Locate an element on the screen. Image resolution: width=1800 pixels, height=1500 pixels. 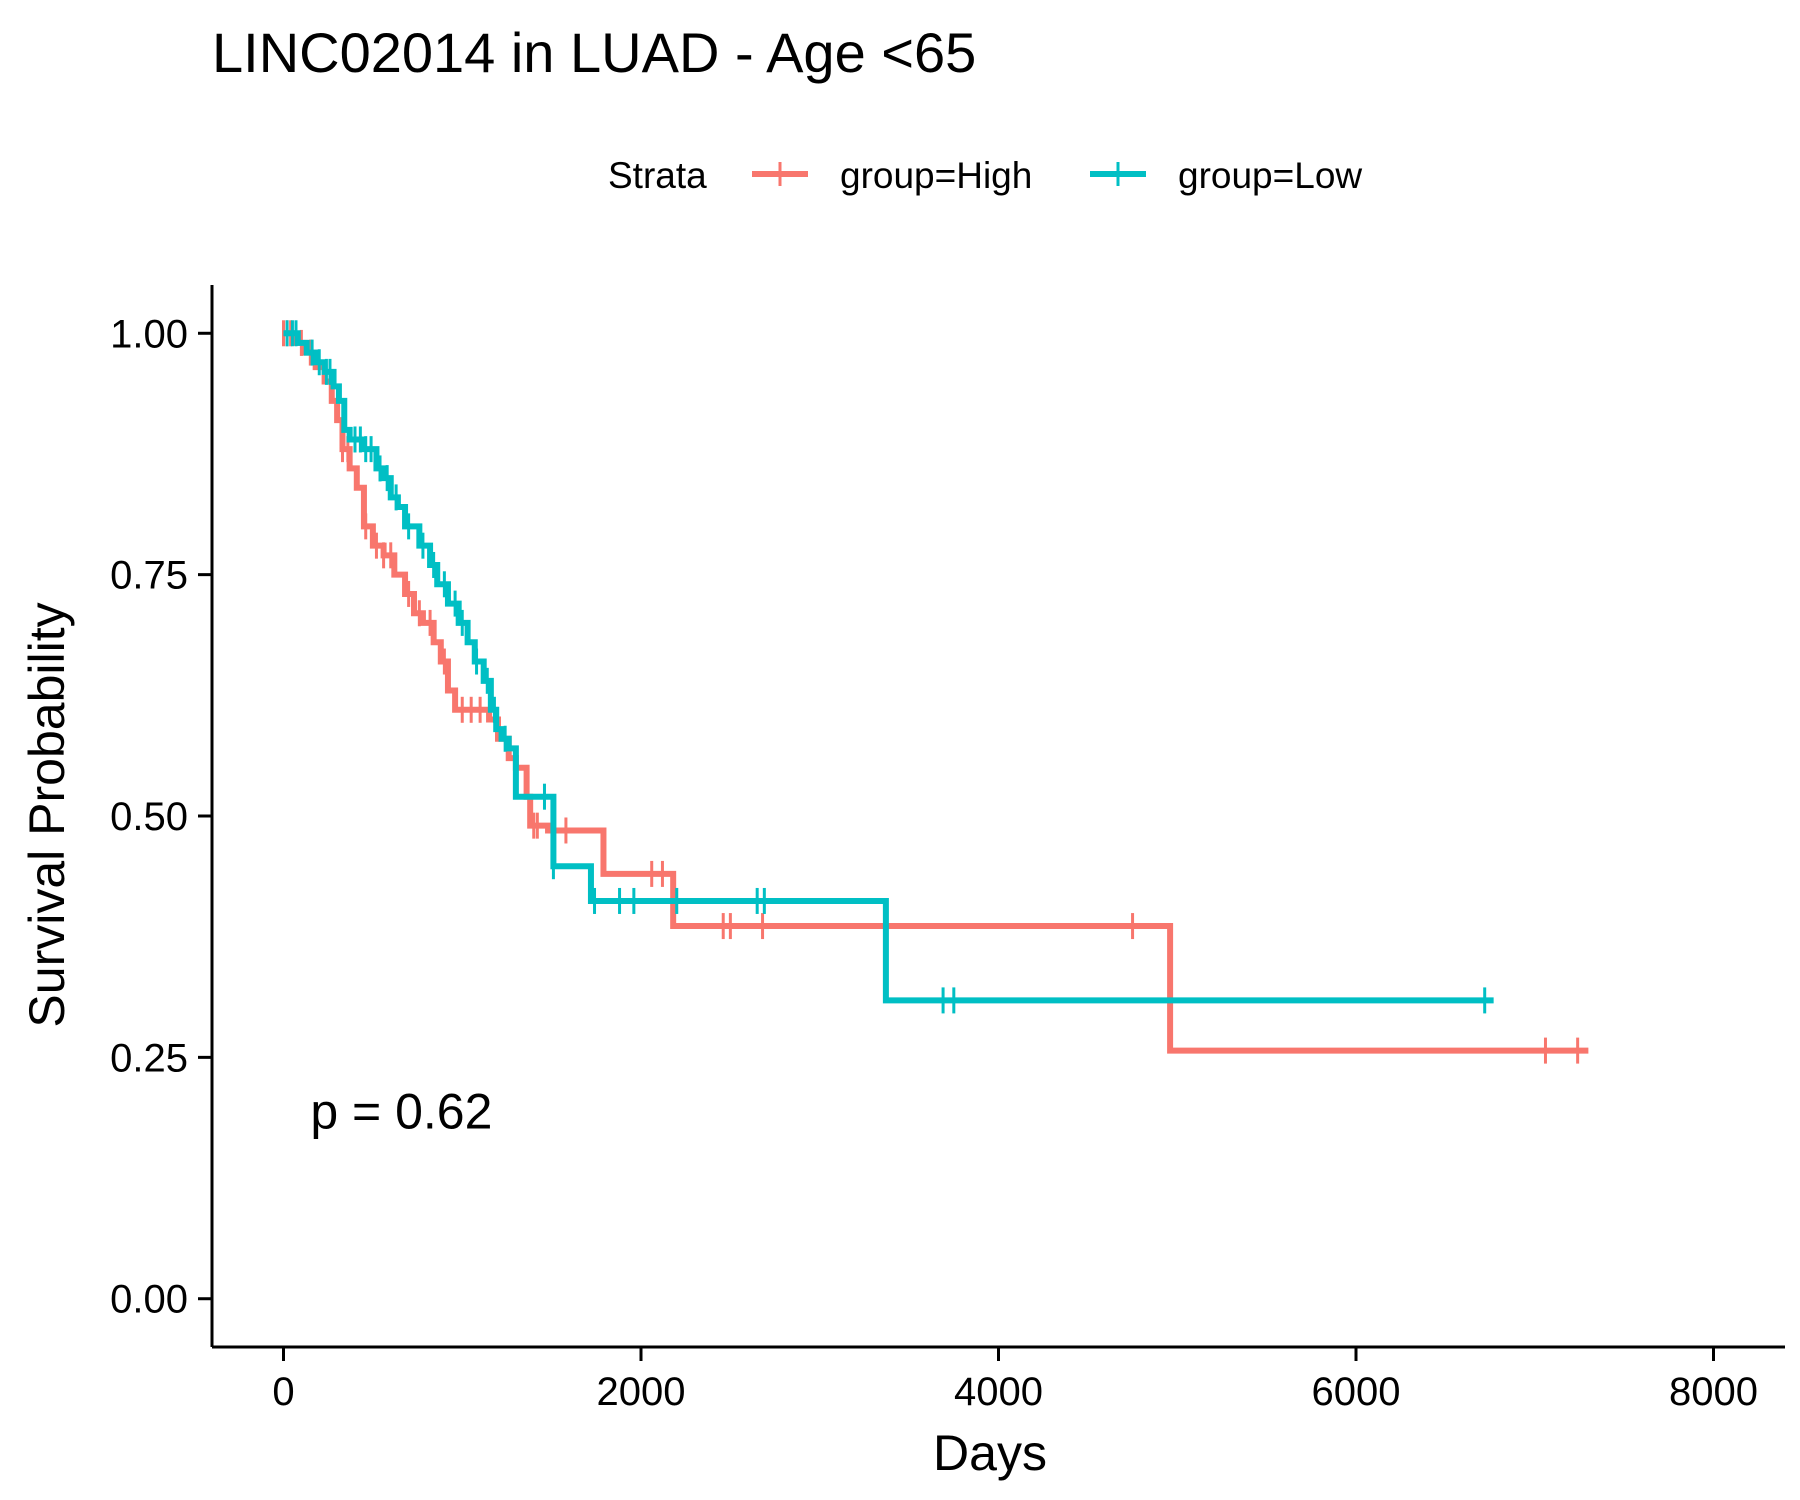
legend: Strata group=High group=Low is located at coordinates (985, 175).